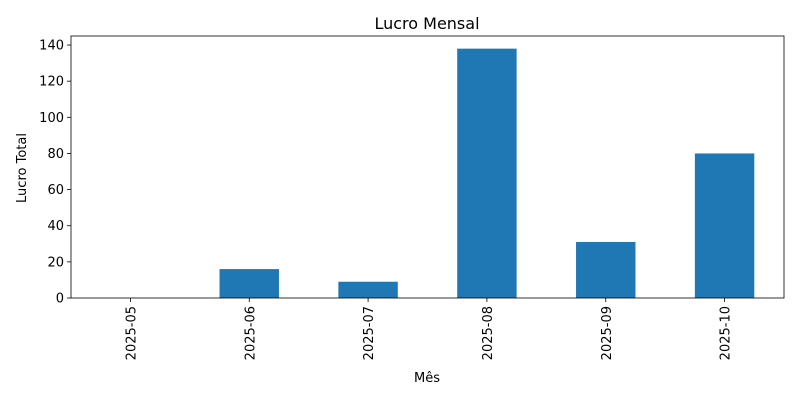  What do you see at coordinates (488, 333) in the screenshot?
I see `x-tick-label: 2025-08` at bounding box center [488, 333].